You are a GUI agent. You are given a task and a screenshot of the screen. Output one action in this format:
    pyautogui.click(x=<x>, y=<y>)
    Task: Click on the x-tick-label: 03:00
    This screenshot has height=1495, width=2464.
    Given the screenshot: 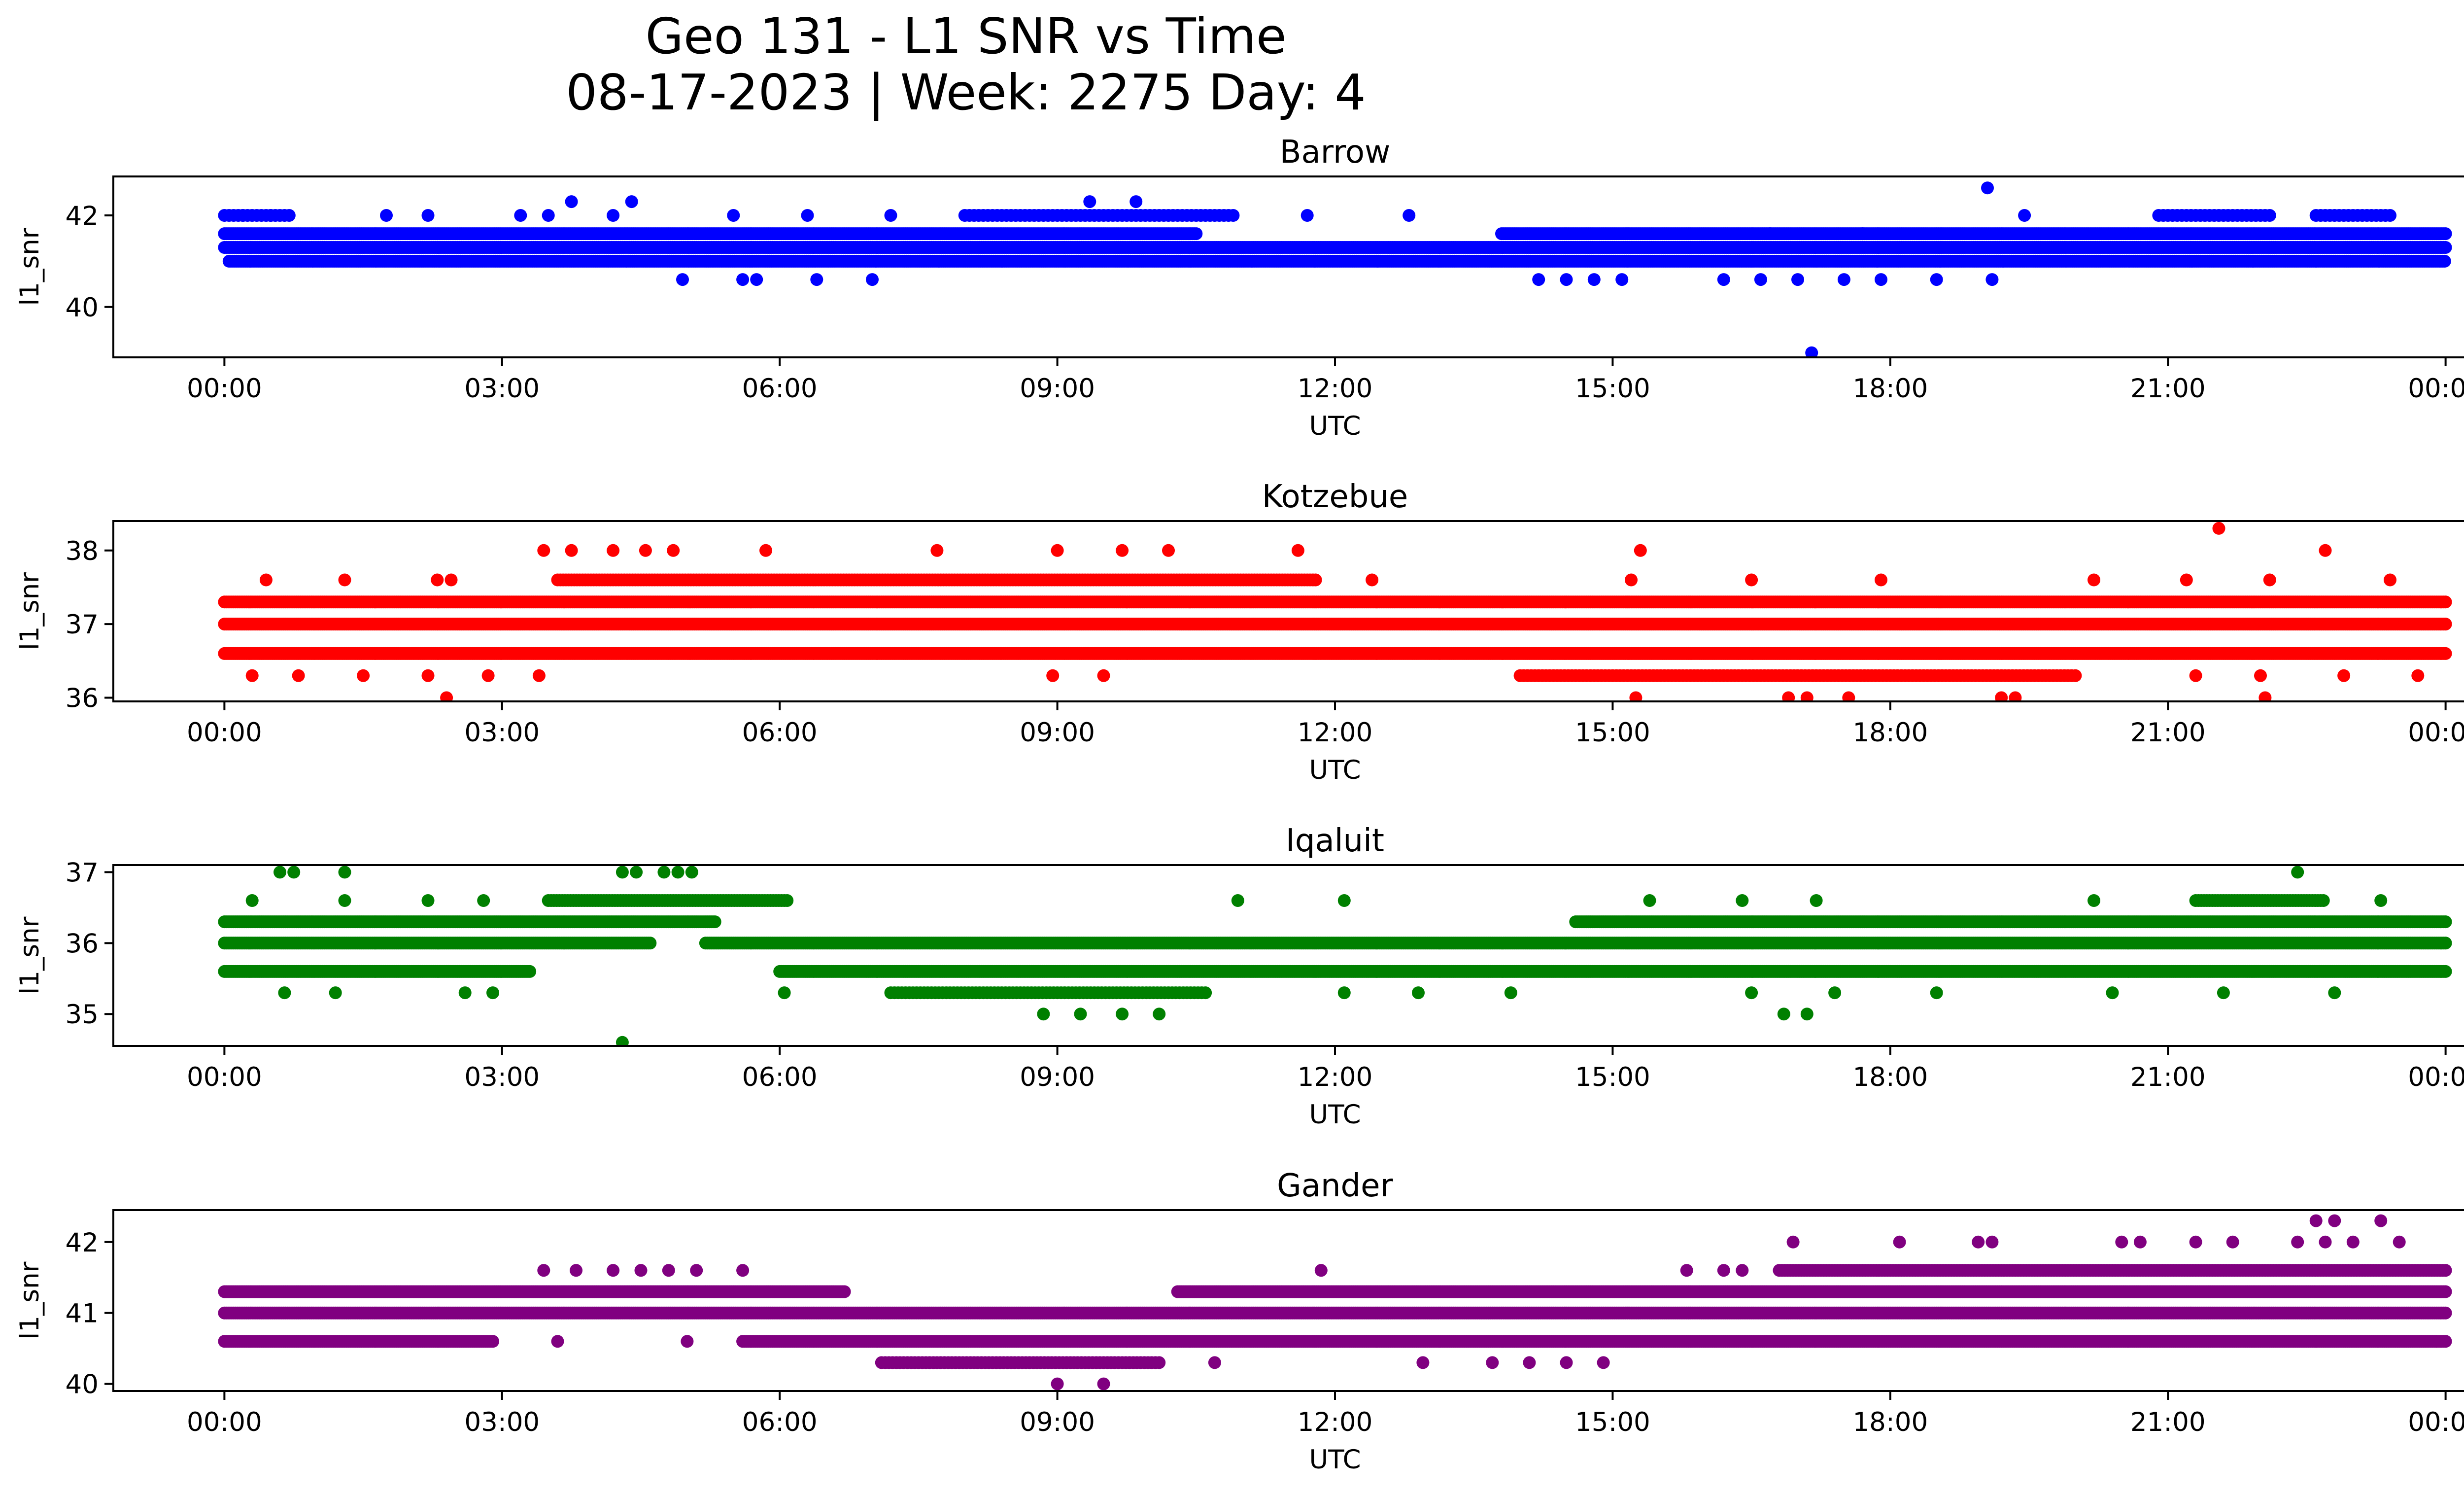 What is the action you would take?
    pyautogui.click(x=502, y=389)
    